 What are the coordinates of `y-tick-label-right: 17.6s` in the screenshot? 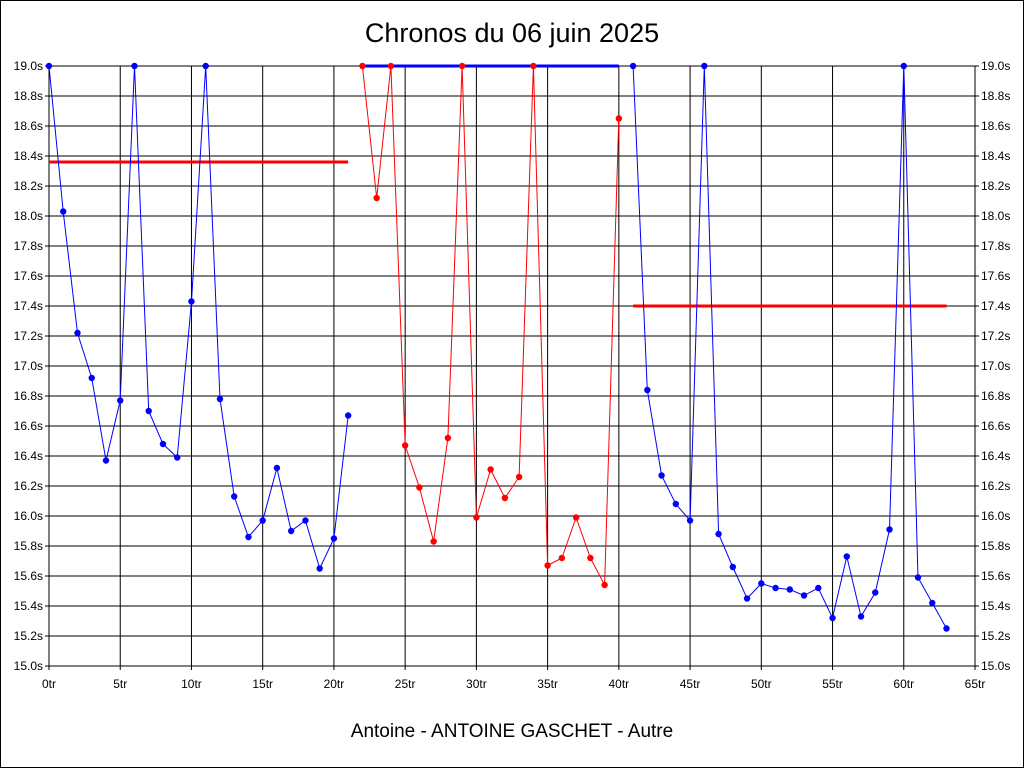 It's located at (995, 276).